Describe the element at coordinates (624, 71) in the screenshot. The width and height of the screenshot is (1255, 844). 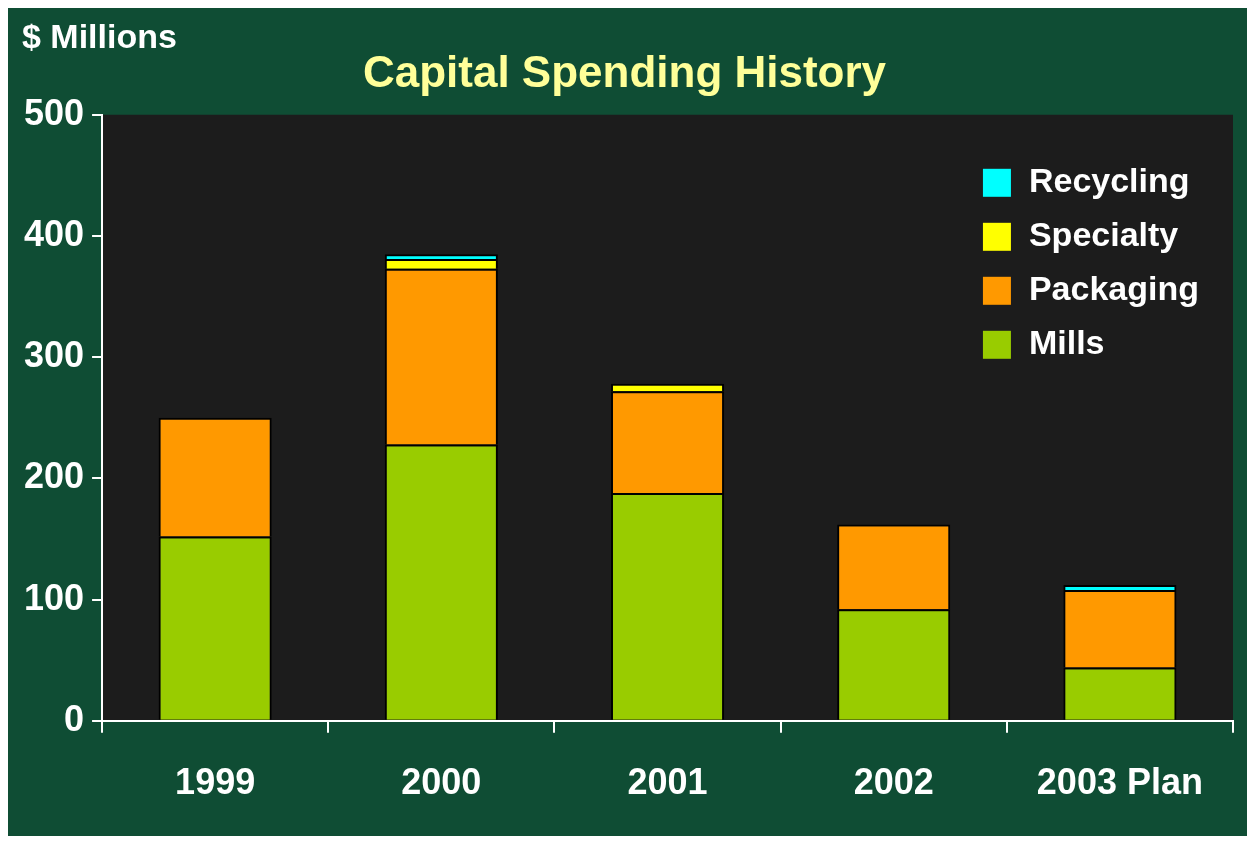
I see `chart-title: Capital Spending History` at that location.